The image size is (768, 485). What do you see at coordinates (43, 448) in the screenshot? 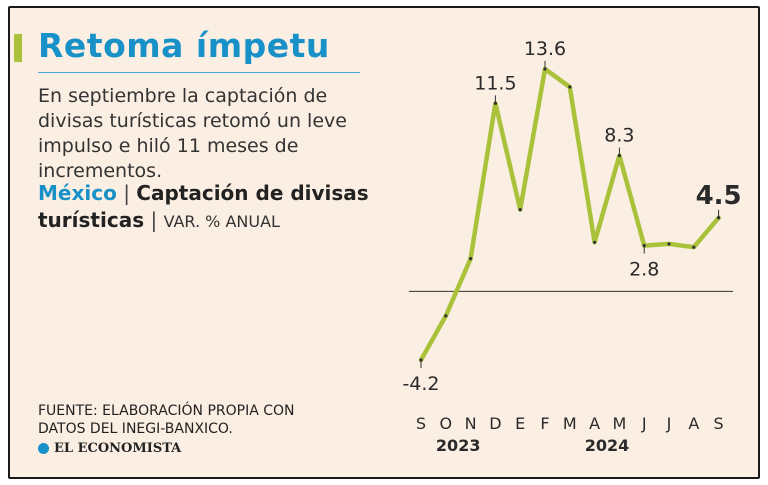
I see `el-economista-logo-icon` at bounding box center [43, 448].